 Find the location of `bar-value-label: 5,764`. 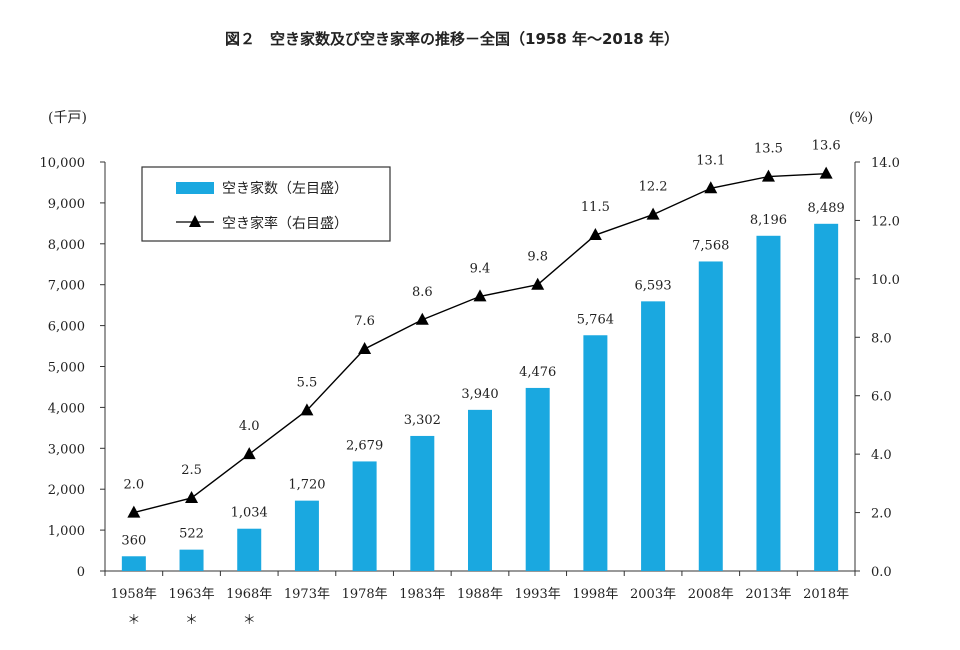

bar-value-label: 5,764 is located at coordinates (595, 319).